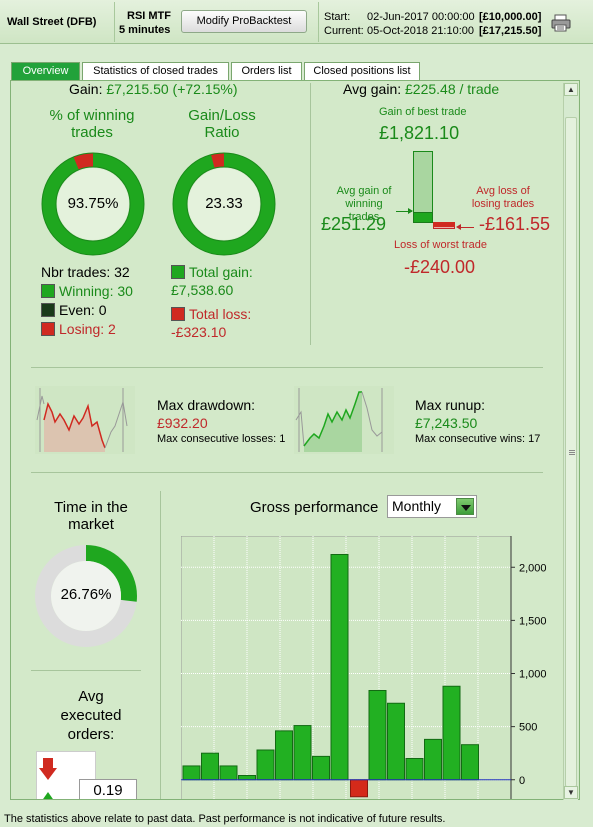 This screenshot has width=593, height=827. What do you see at coordinates (221, 272) in the screenshot?
I see `total-gain-label: Total gain:` at bounding box center [221, 272].